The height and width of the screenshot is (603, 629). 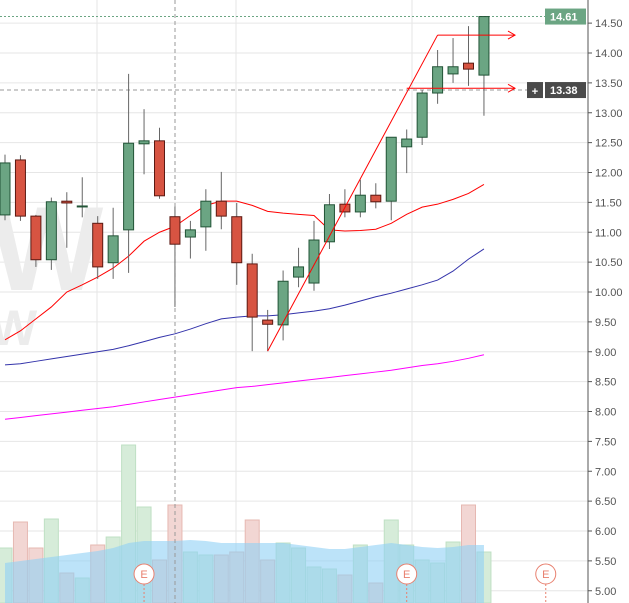 I want to click on axis-tick-label: 12.50, so click(x=609, y=144).